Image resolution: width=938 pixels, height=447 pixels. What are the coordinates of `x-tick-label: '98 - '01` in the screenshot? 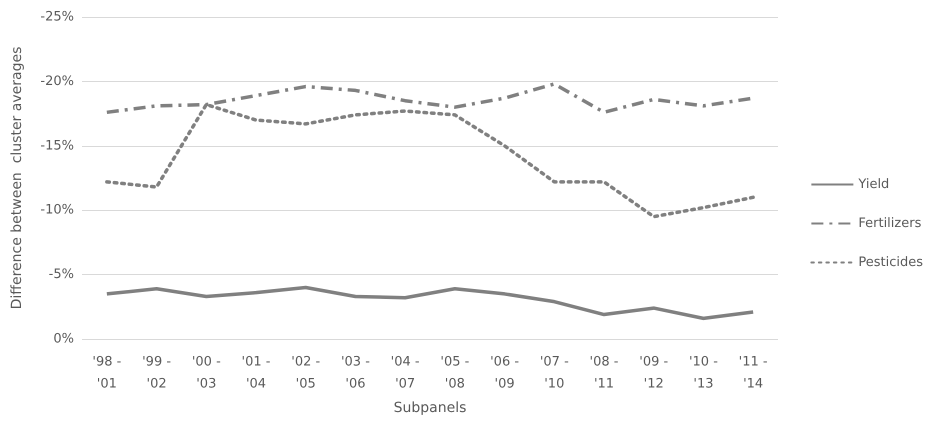 It's located at (107, 373).